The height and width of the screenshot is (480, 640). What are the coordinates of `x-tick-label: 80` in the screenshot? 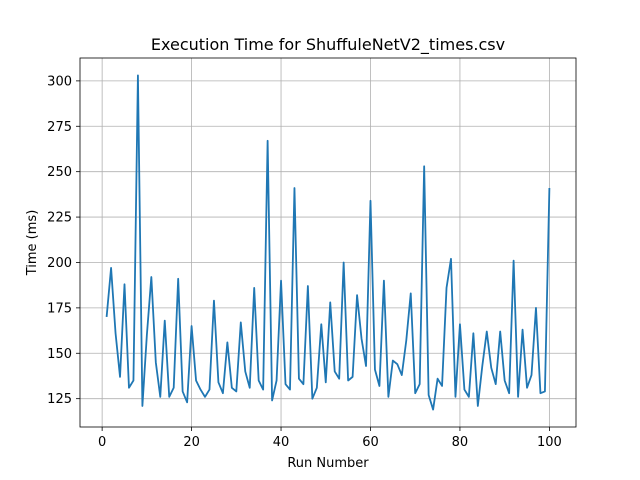 It's located at (460, 442).